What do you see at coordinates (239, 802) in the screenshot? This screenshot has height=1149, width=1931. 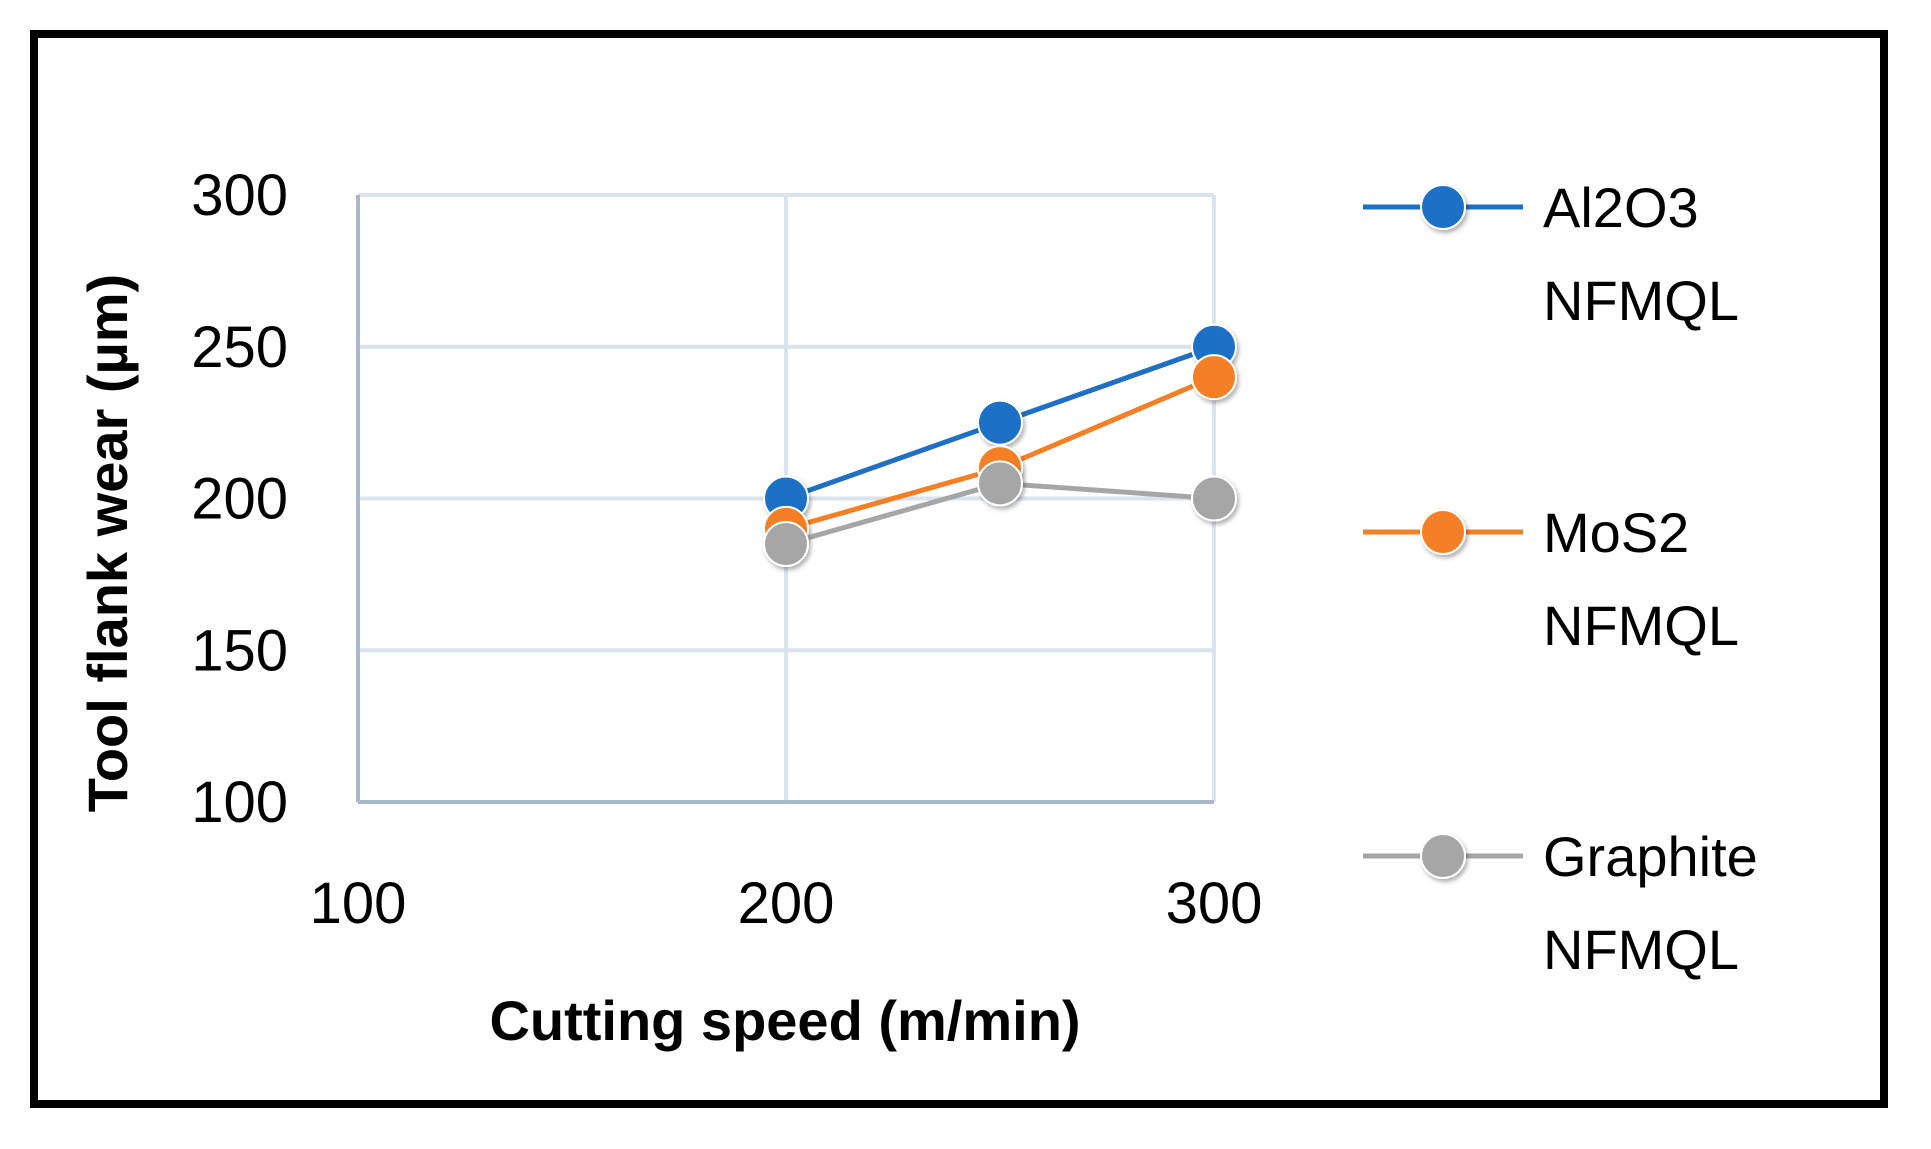 I see `y-tick-label: 100` at bounding box center [239, 802].